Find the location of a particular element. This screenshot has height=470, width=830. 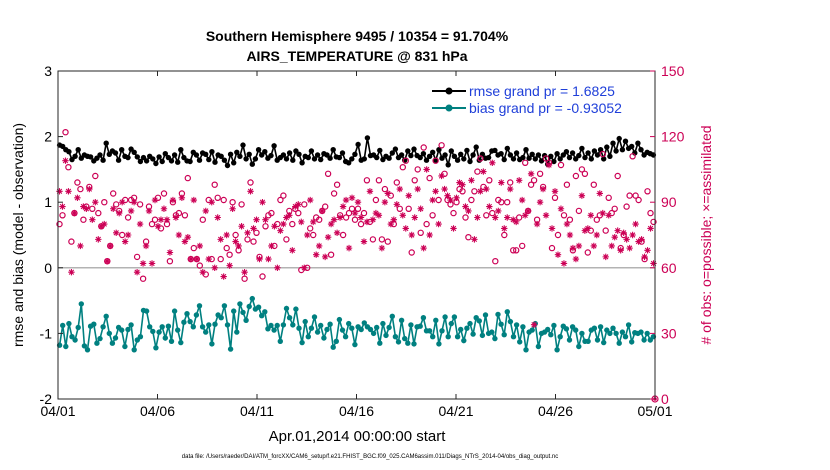

x-tick-label: 04/21 is located at coordinates (455, 411).